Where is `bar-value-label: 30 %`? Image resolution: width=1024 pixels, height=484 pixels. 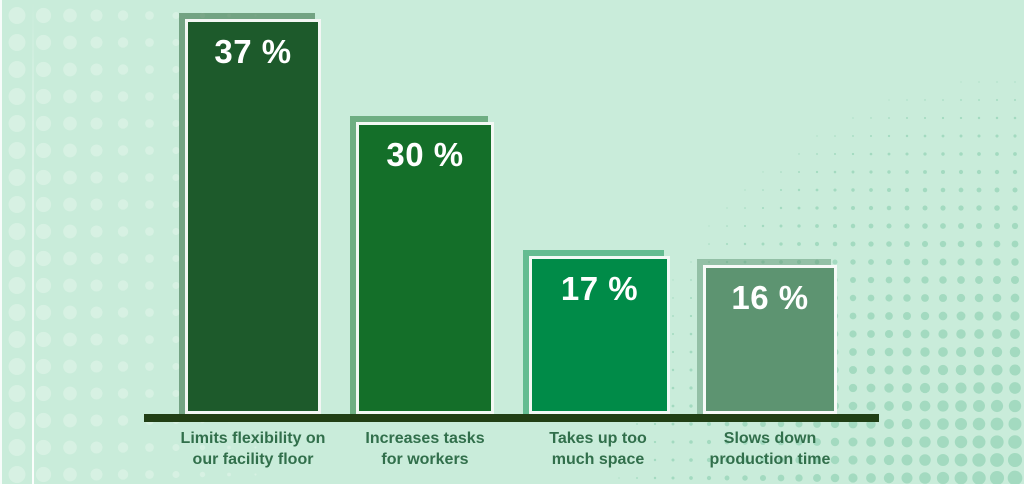 bar-value-label: 30 % is located at coordinates (425, 154).